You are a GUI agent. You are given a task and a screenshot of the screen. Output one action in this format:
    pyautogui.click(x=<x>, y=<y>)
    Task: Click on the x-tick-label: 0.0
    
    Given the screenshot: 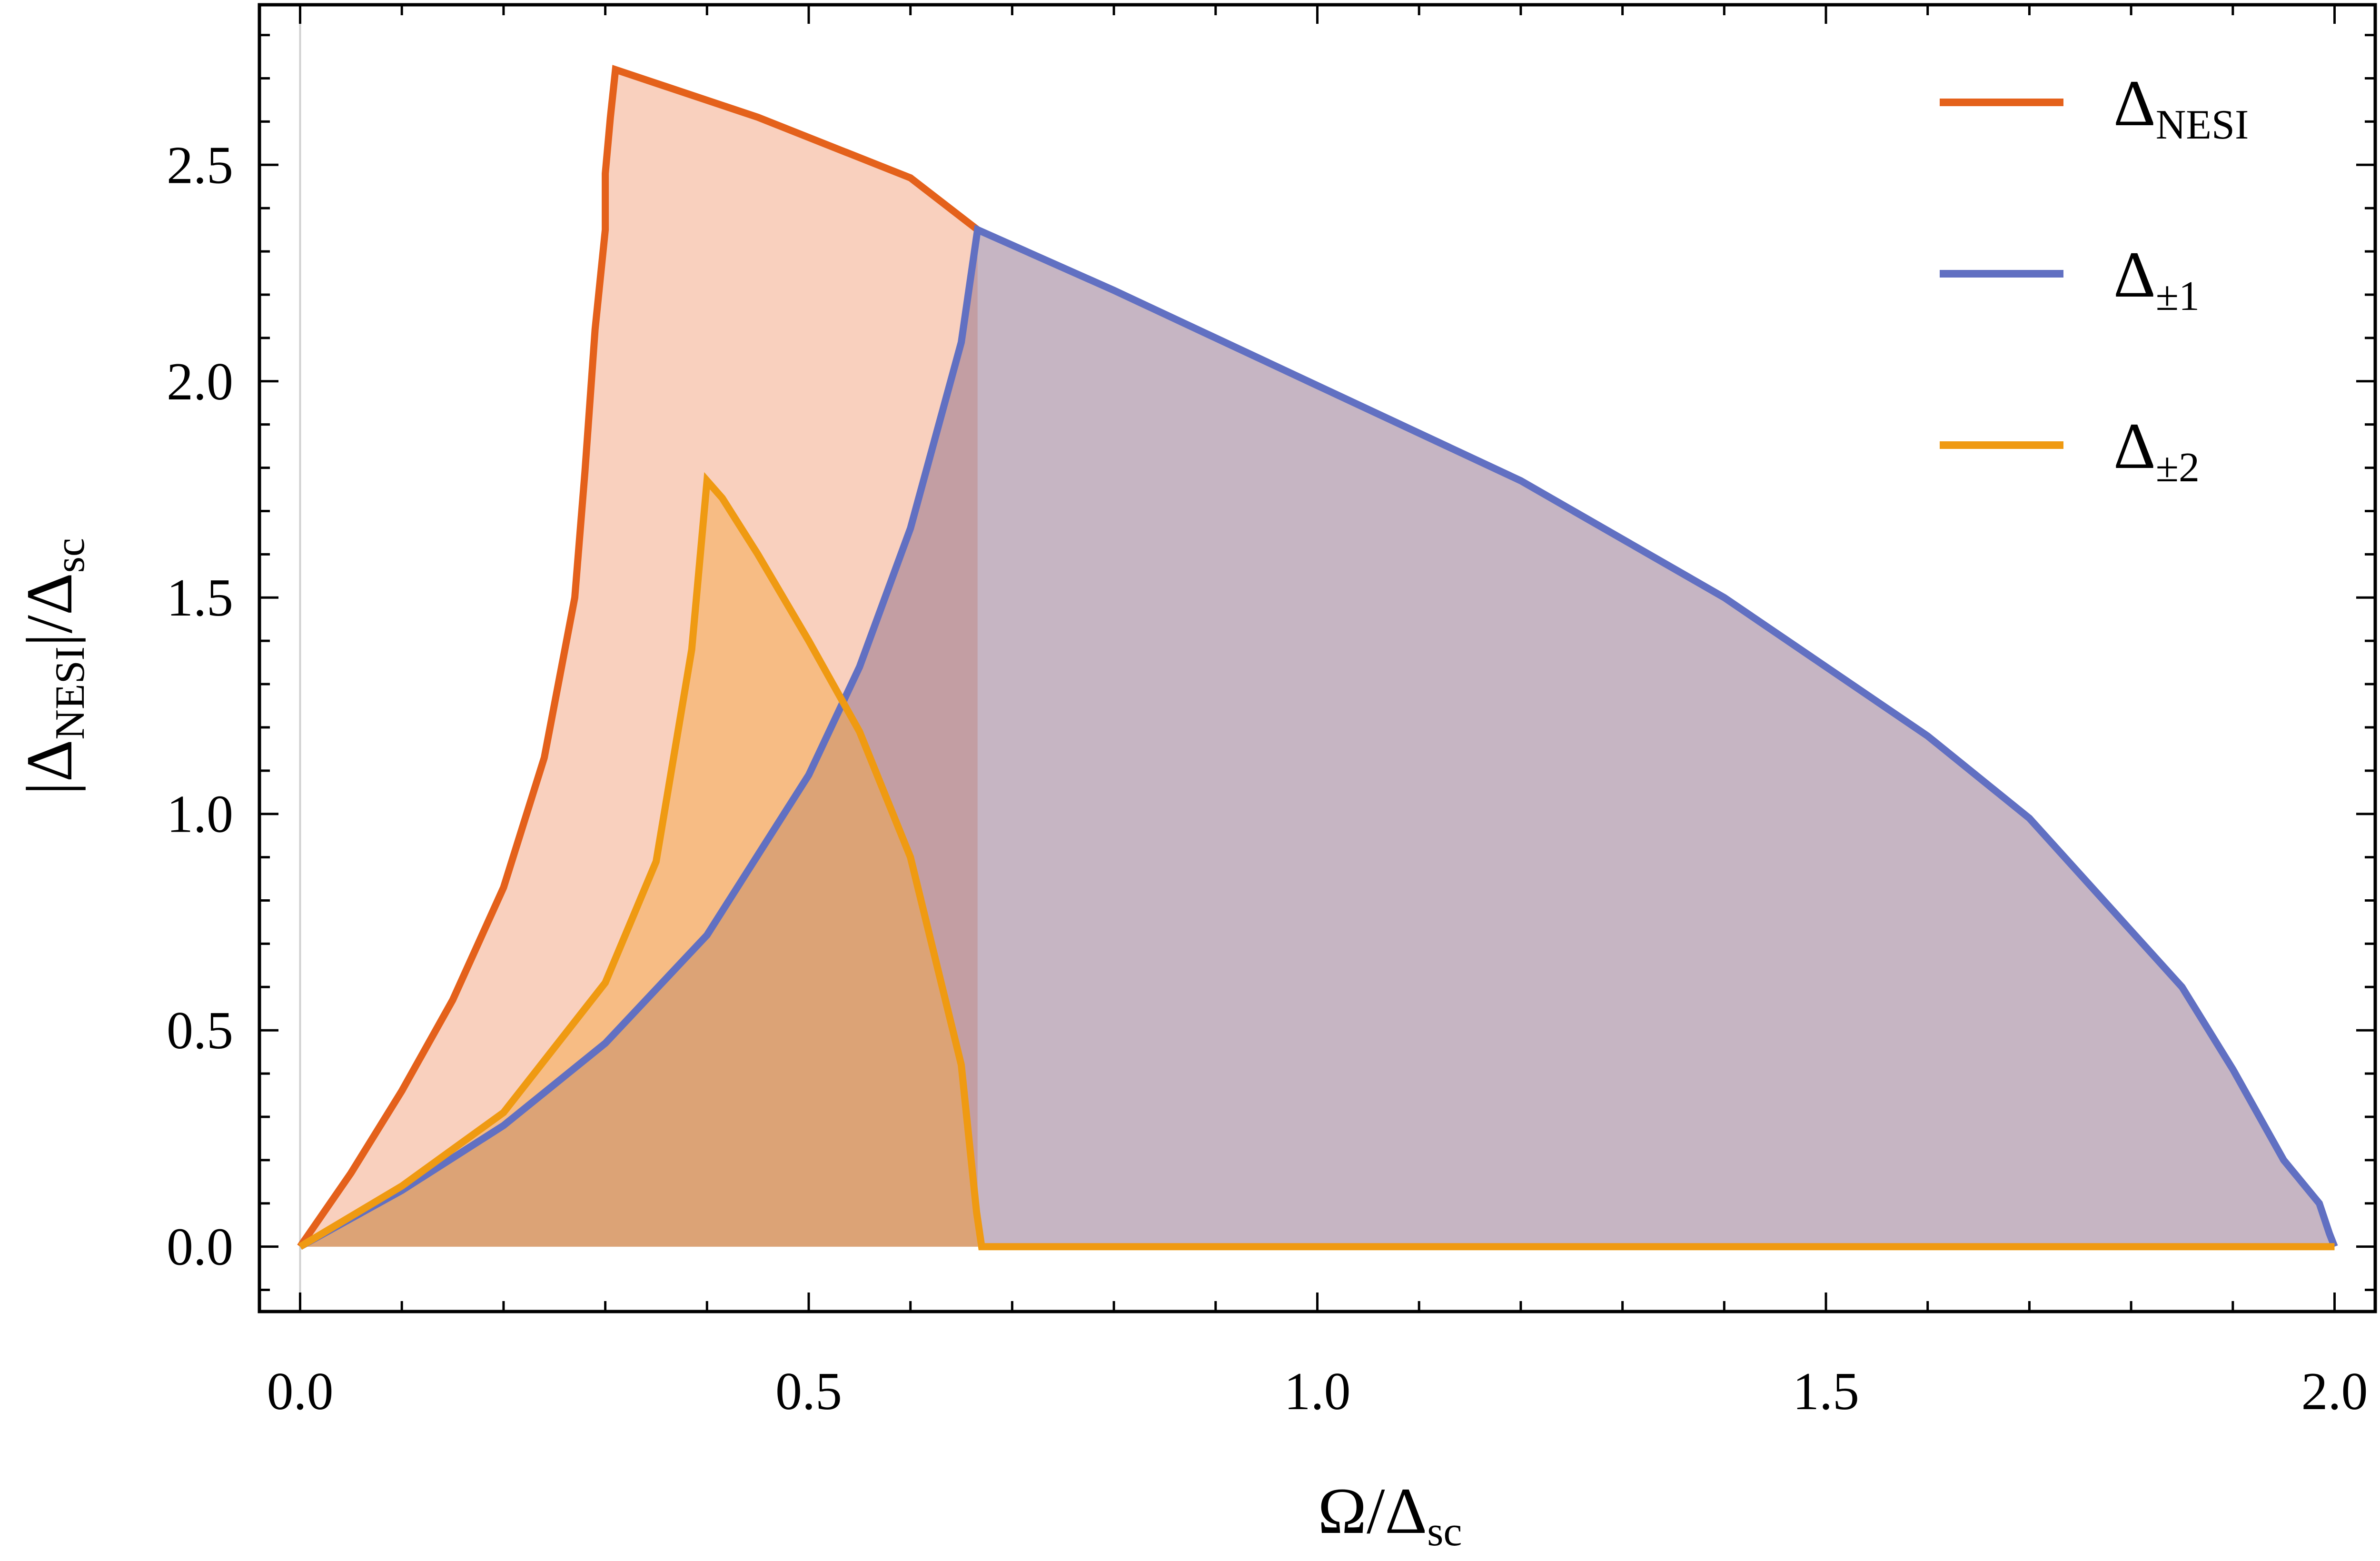 What is the action you would take?
    pyautogui.click(x=300, y=1391)
    